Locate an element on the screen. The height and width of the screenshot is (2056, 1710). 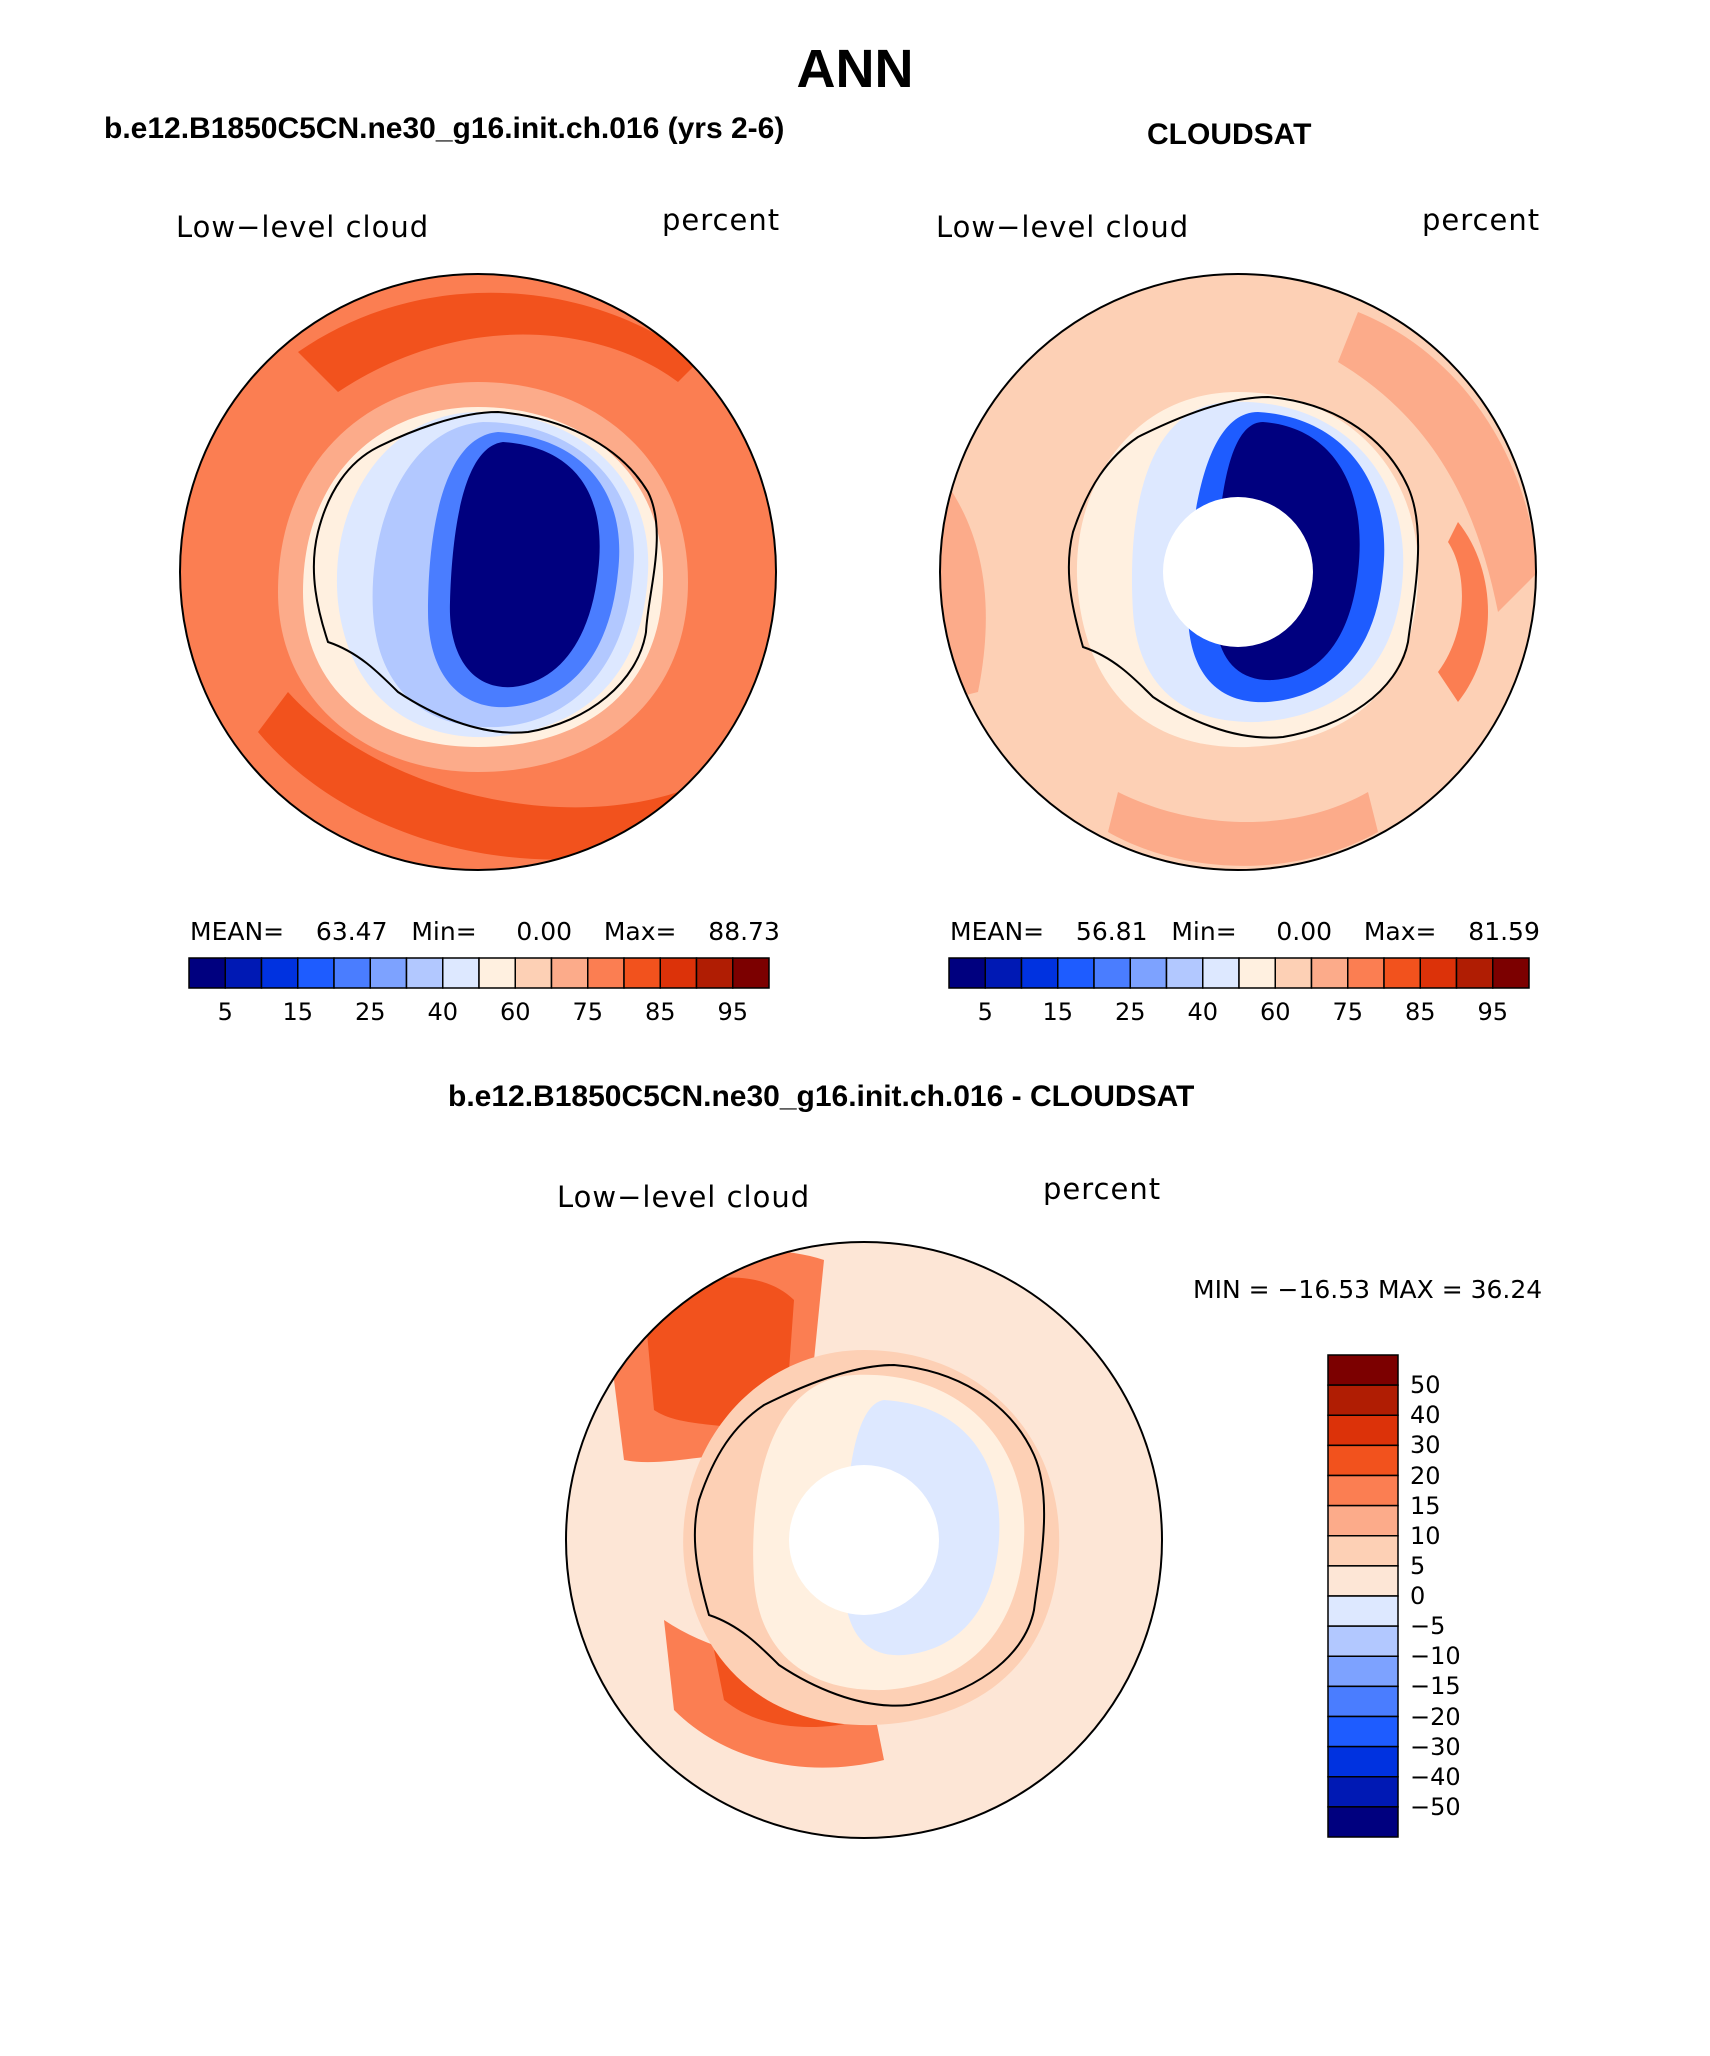
diff-colorbar-label: 40 is located at coordinates (1425, 1415).